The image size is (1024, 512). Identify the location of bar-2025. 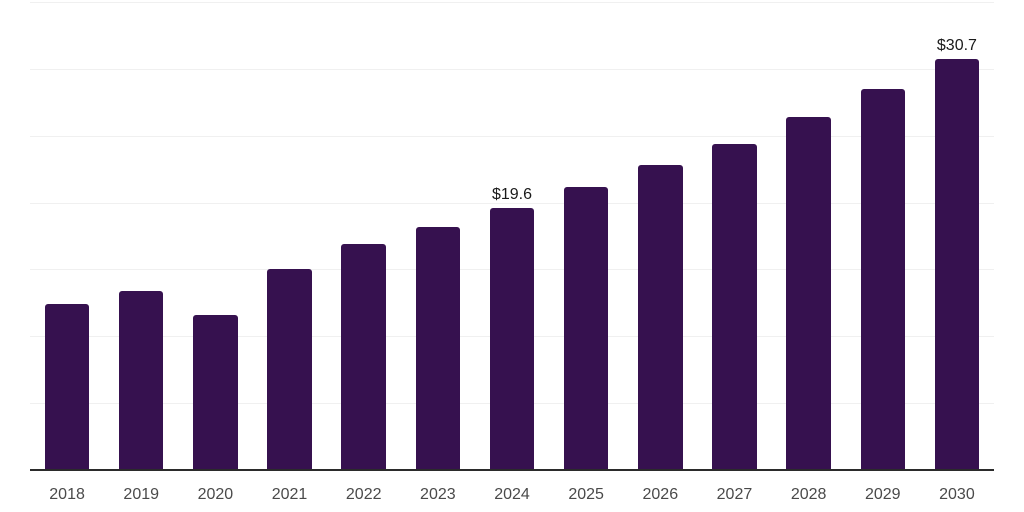
(586, 328).